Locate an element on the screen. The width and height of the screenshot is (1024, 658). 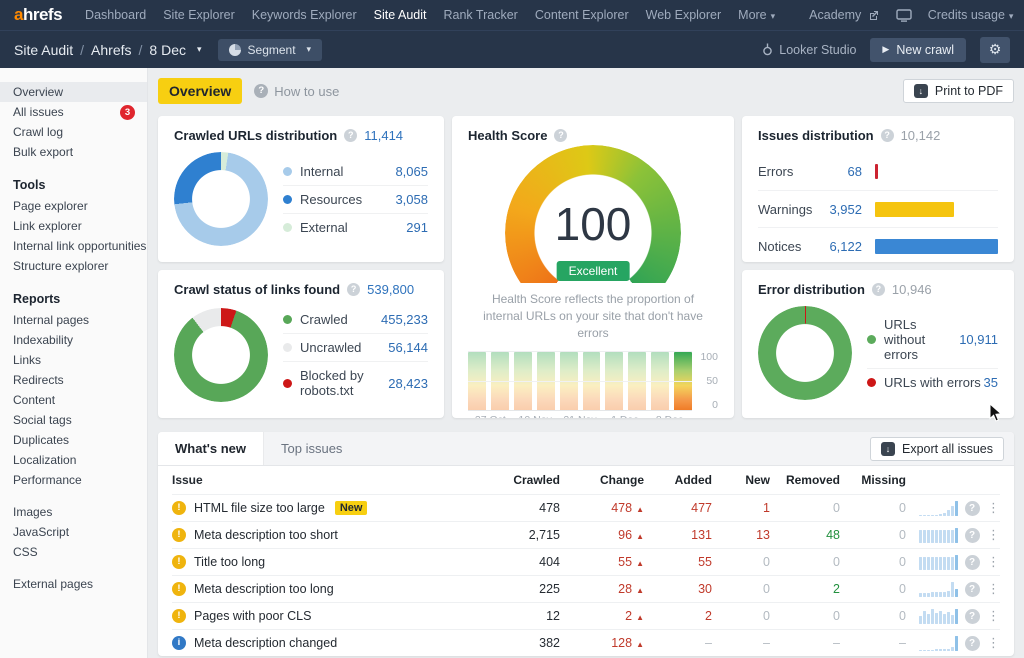
crawled-value: 12 is located at coordinates (553, 616).